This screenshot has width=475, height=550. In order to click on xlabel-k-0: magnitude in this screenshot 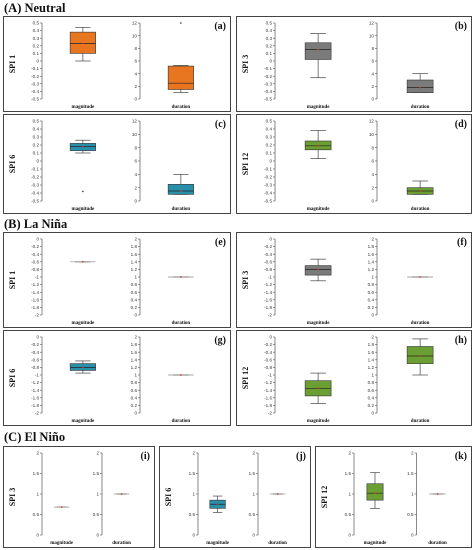, I will do `click(376, 543)`.